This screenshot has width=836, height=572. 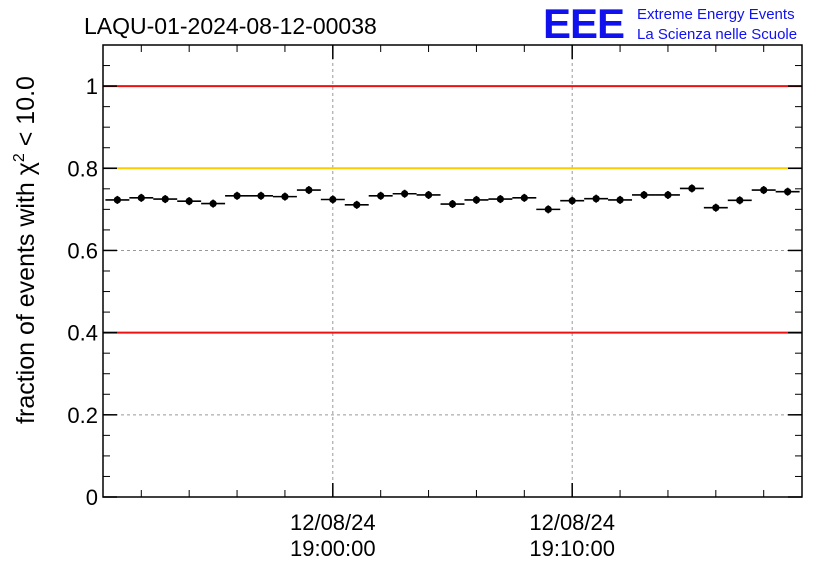 I want to click on y-tick-label: 0.6, so click(x=82, y=250).